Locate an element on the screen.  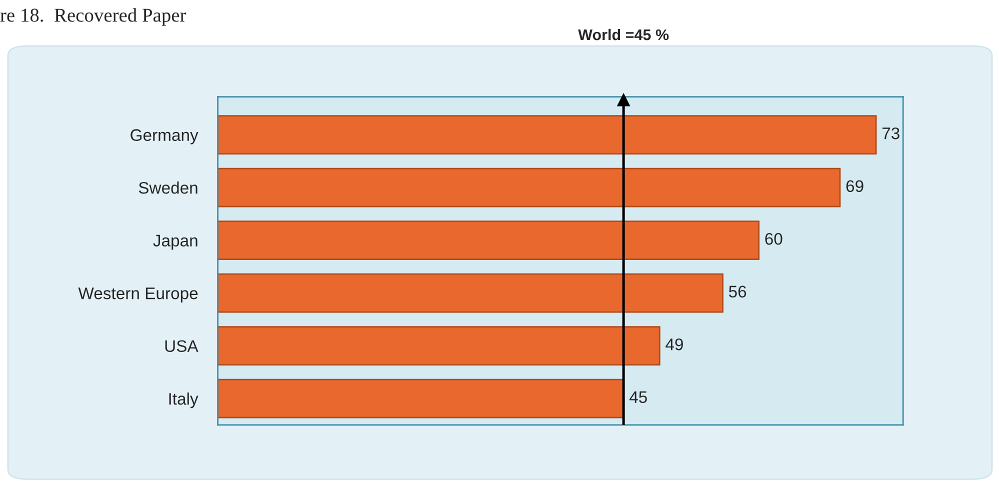
y-tick-label: Italy is located at coordinates (183, 400).